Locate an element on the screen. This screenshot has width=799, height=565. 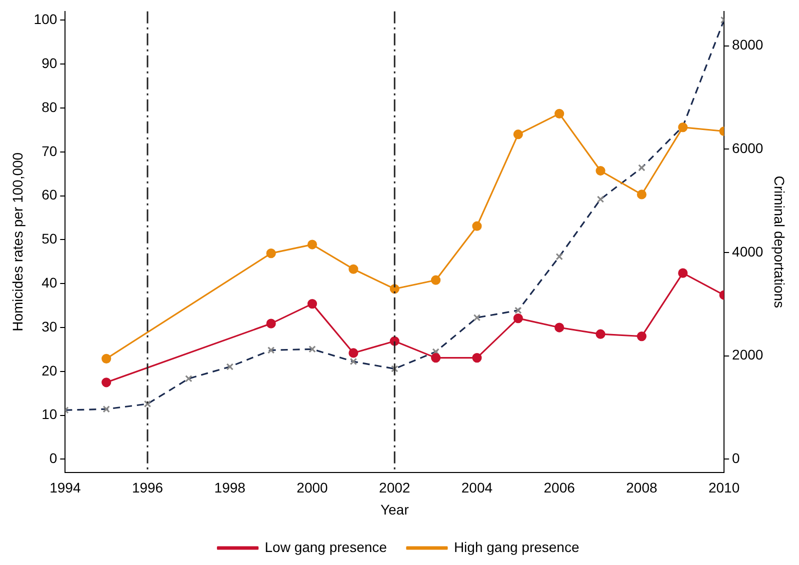
y-tick-label: 0 is located at coordinates (53, 458).